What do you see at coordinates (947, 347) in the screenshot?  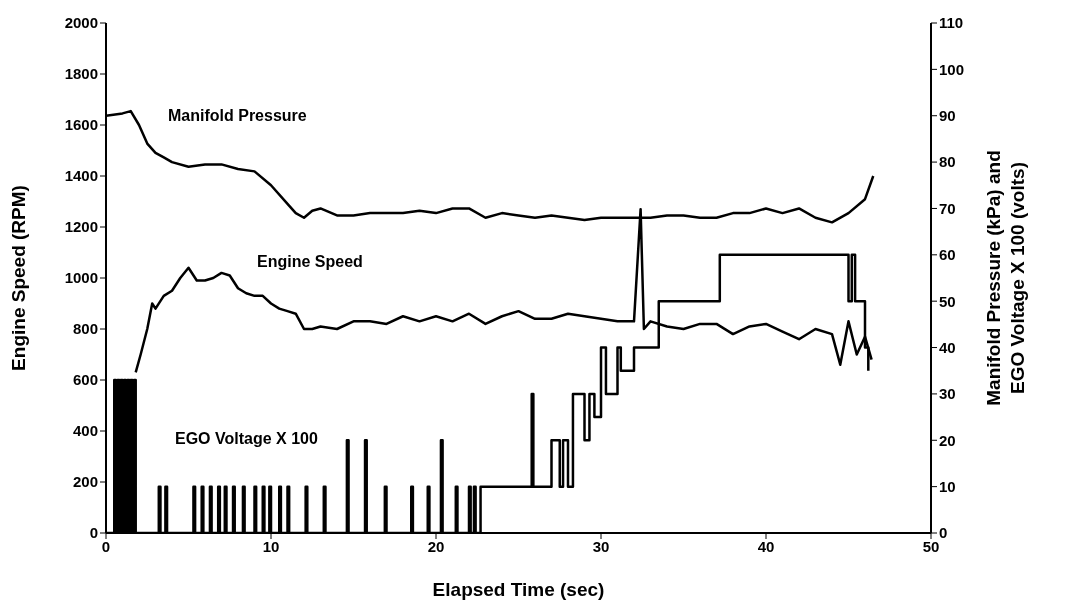 I see `y2-tick-label: 40` at bounding box center [947, 347].